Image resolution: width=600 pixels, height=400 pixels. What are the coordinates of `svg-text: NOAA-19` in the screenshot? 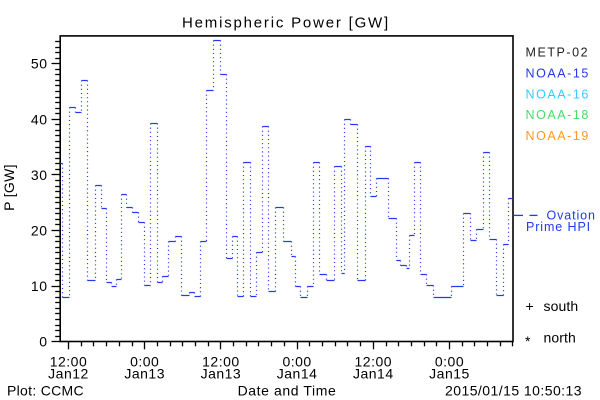 It's located at (558, 136).